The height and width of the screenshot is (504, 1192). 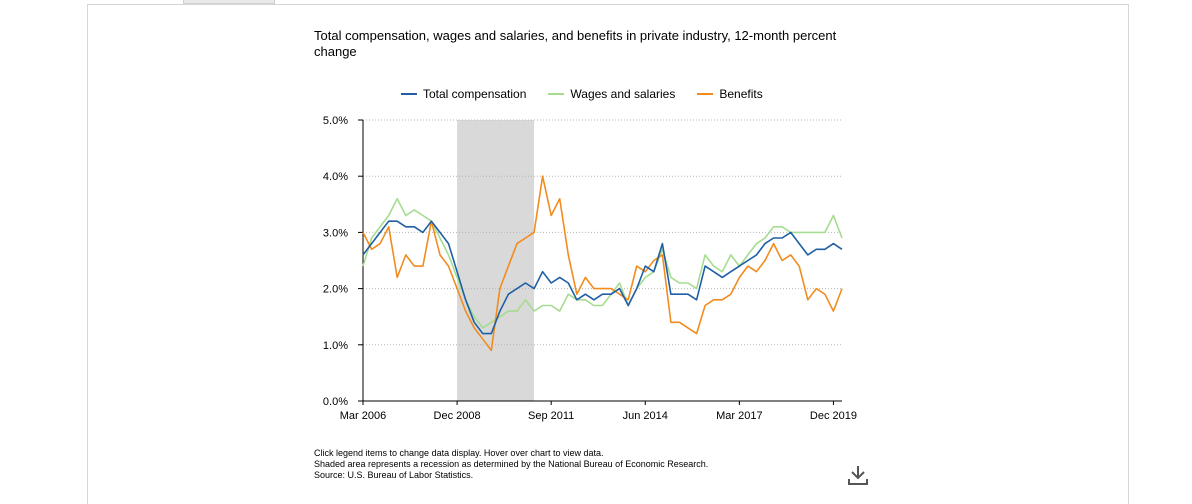 What do you see at coordinates (645, 416) in the screenshot?
I see `x-tick-label: Jun 2014` at bounding box center [645, 416].